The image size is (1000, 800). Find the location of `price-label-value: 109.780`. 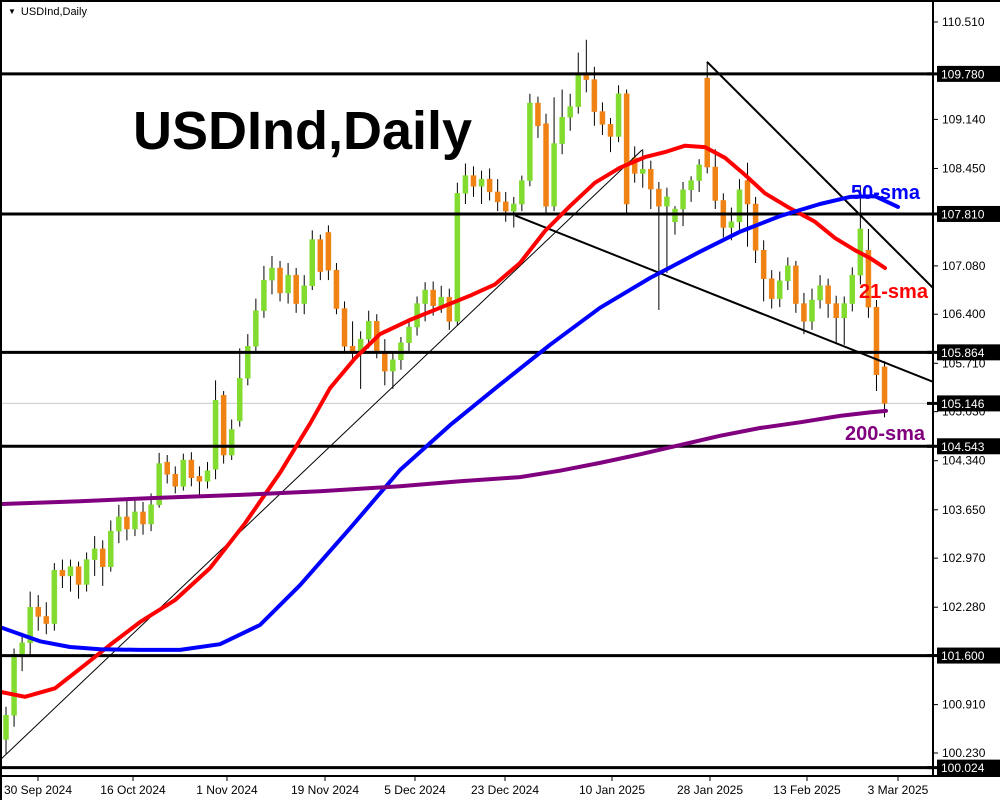

price-label-value: 109.780 is located at coordinates (963, 74).